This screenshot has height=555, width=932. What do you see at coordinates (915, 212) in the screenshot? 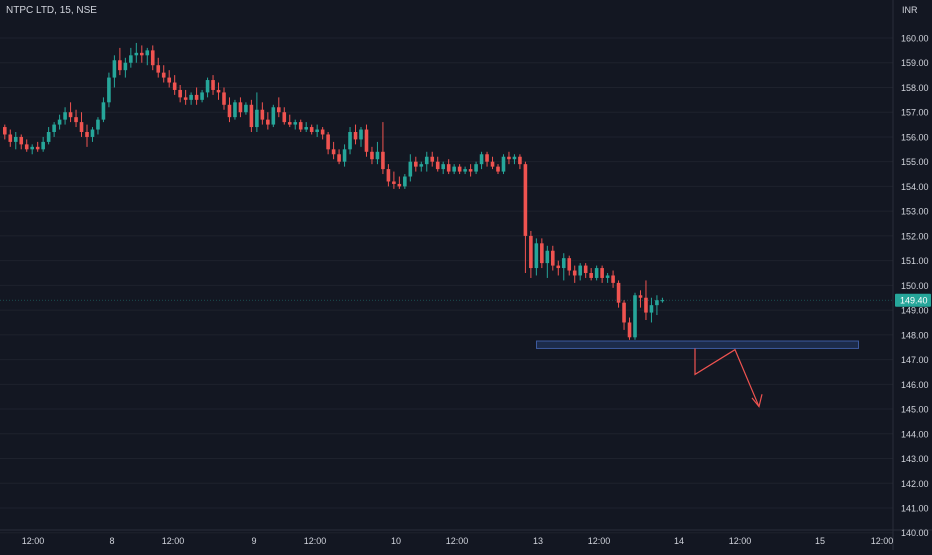
I see `y-tick-label: 153.00` at bounding box center [915, 212].